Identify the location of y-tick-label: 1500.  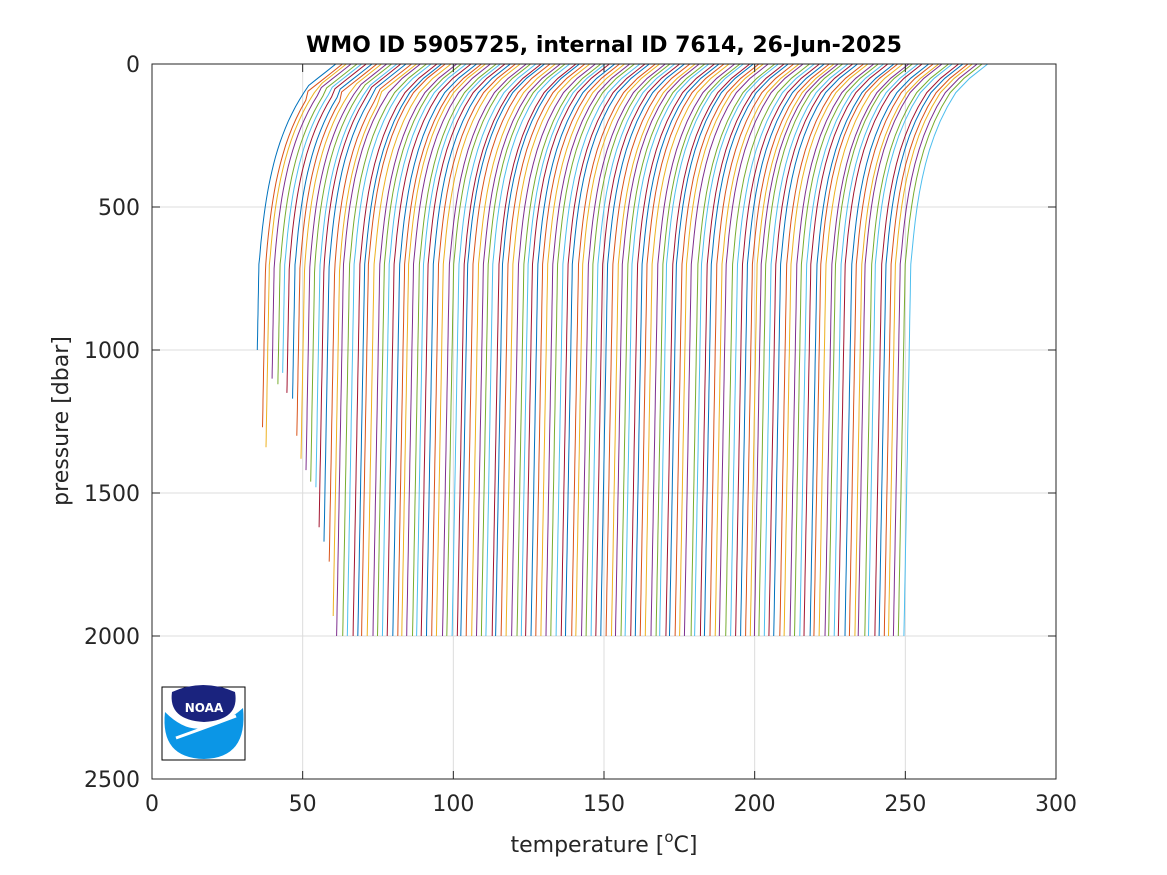
(112, 494).